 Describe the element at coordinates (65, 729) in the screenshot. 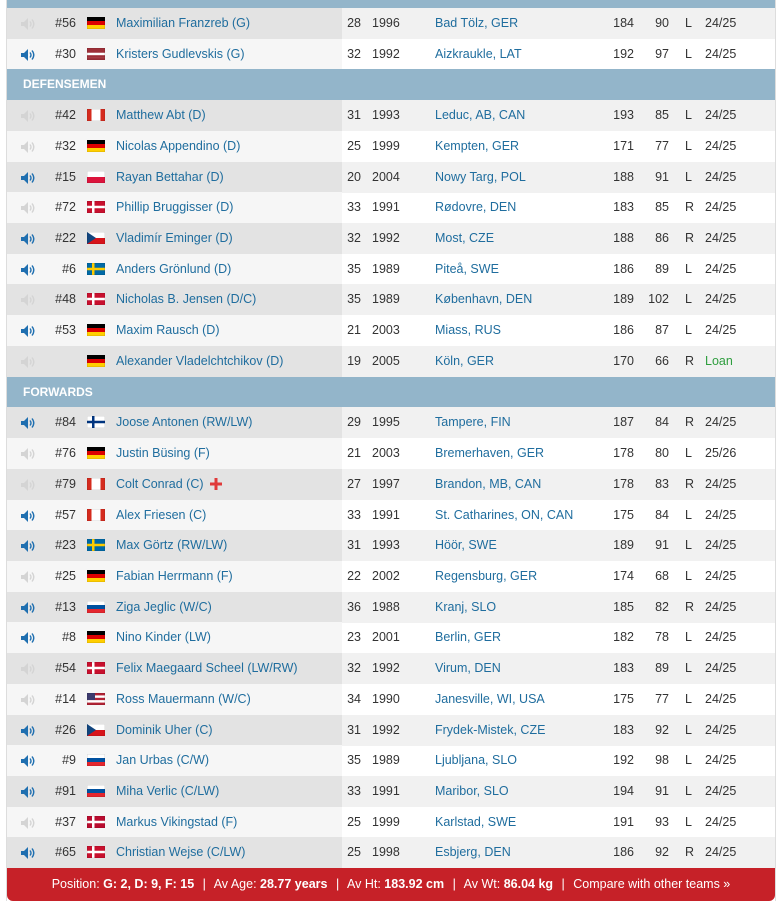

I see `jersey-number: #26` at that location.